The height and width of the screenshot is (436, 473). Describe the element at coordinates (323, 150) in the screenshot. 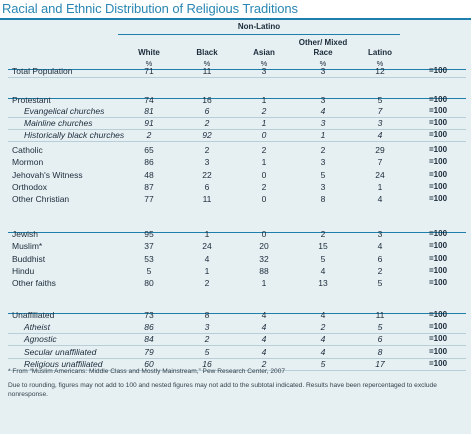

I see `cell-other-mixed: 2` at that location.